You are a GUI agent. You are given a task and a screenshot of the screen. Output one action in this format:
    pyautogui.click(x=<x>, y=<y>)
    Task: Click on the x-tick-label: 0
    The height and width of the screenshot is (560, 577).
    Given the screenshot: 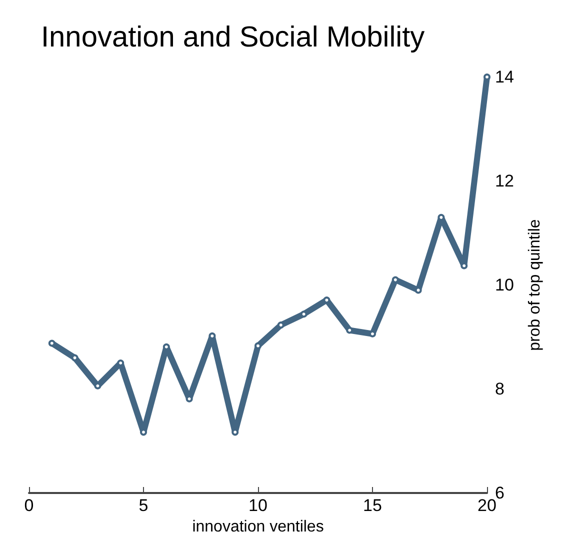 What is the action you would take?
    pyautogui.click(x=29, y=505)
    